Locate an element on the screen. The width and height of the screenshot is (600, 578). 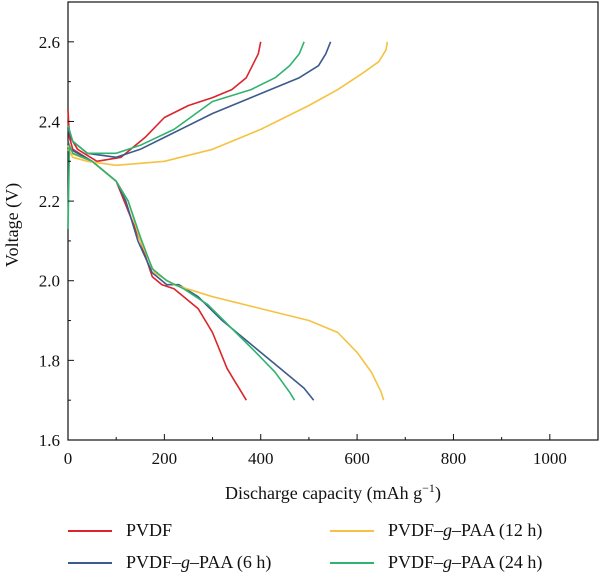
x-axis-title: Discharge capacity (mAh g−1) is located at coordinates (333, 492).